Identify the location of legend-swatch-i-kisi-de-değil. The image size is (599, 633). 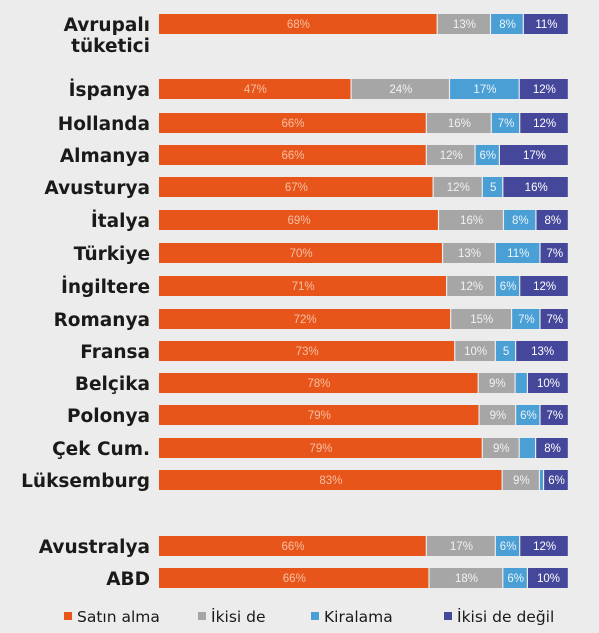
(448, 616).